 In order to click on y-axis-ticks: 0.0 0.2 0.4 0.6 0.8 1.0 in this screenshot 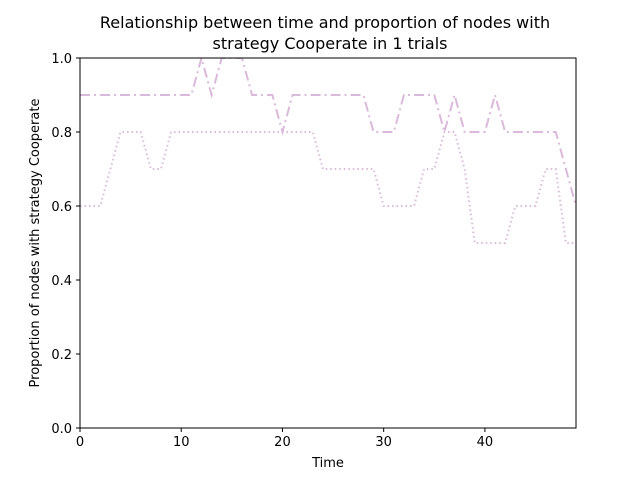, I will do `click(65, 244)`.